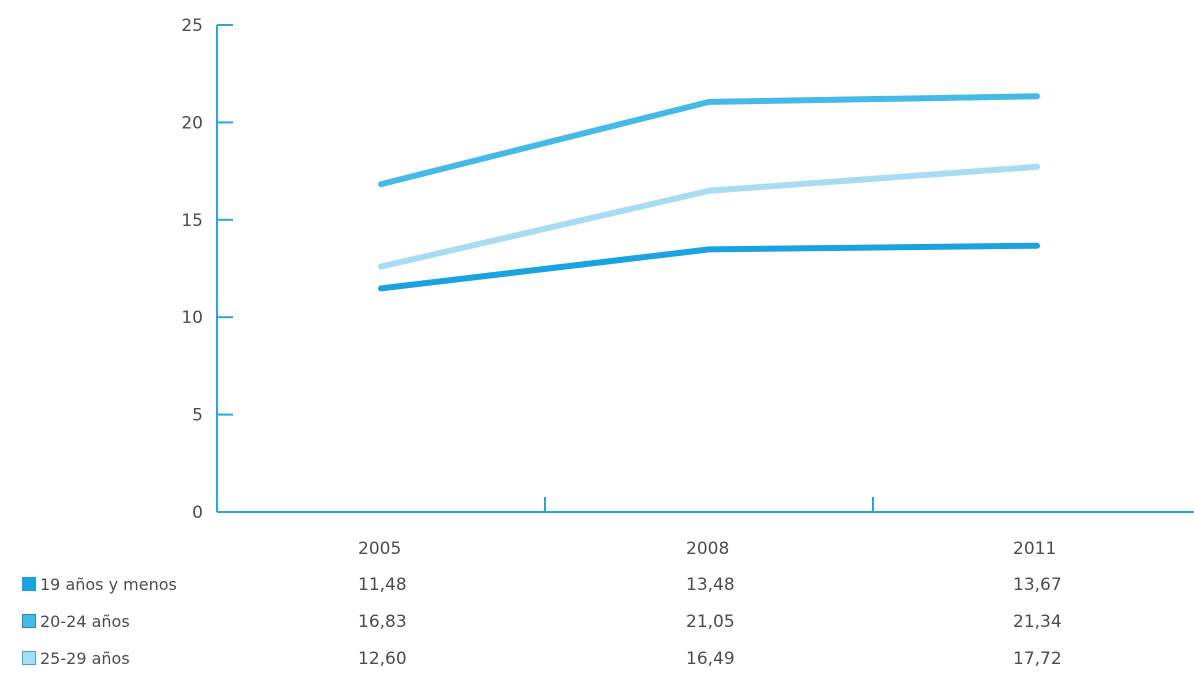 The image size is (1194, 675). What do you see at coordinates (192, 123) in the screenshot?
I see `y-tick-label-20: 20` at bounding box center [192, 123].